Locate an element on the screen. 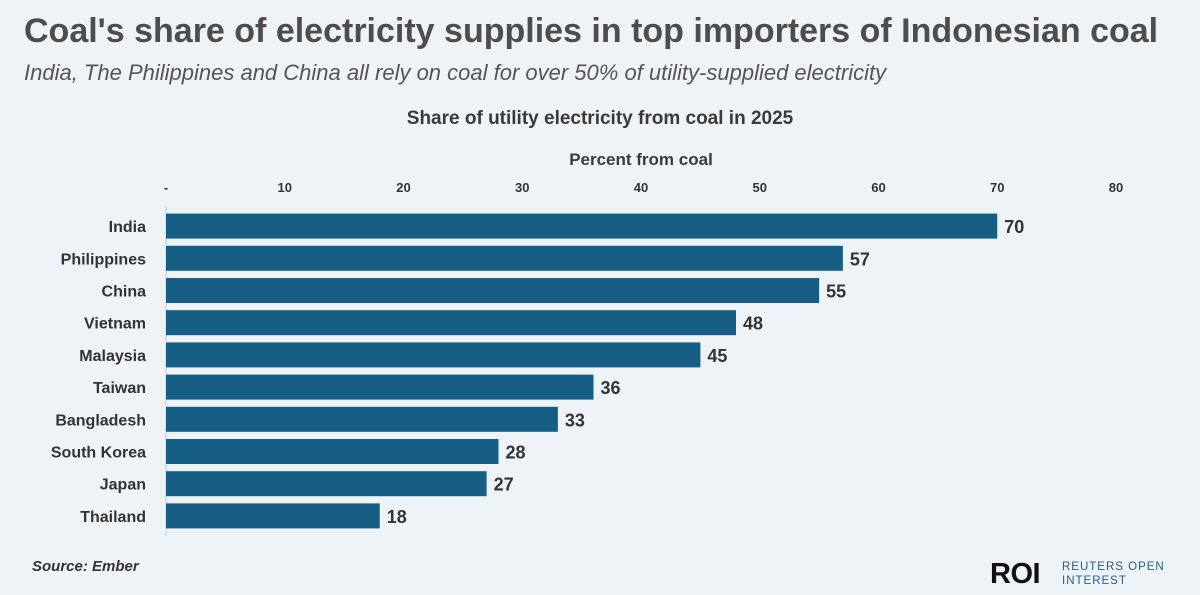  x-tick-label: 30 is located at coordinates (522, 187).